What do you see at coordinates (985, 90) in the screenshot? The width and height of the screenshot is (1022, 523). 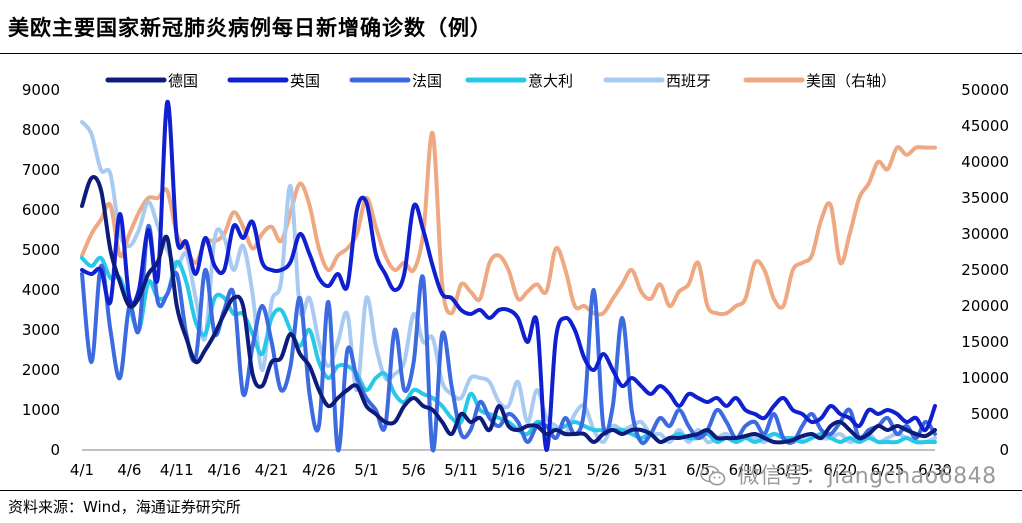 I see `y-right-tick-label: 50000` at bounding box center [985, 90].